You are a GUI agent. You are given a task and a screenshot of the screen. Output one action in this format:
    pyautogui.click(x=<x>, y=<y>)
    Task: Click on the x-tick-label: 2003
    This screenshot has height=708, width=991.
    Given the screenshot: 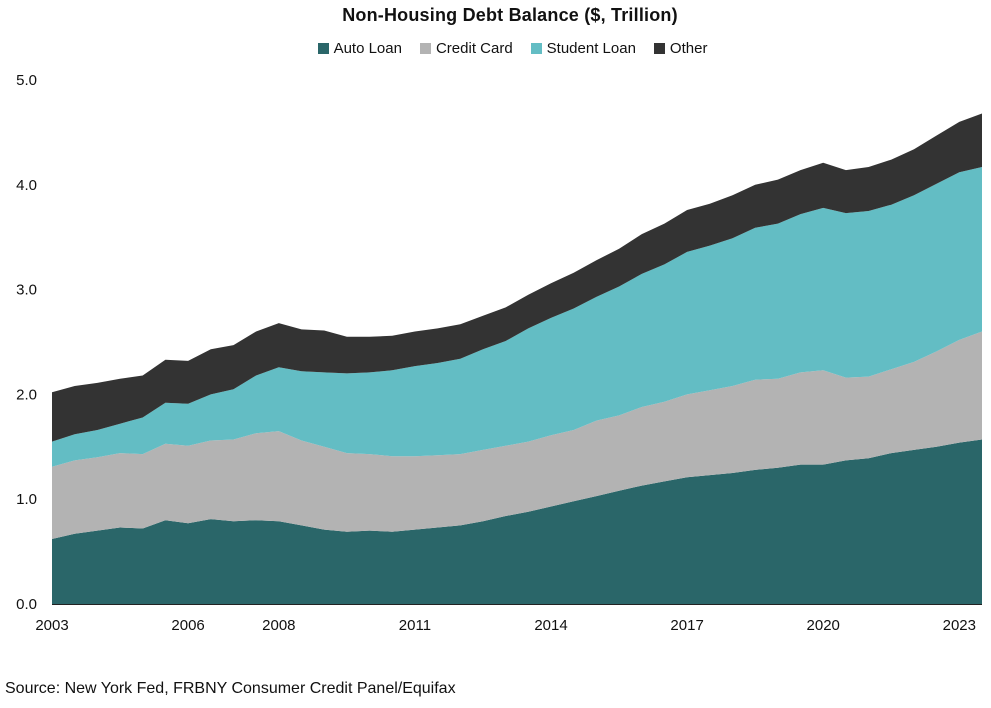 What is the action you would take?
    pyautogui.click(x=51, y=625)
    